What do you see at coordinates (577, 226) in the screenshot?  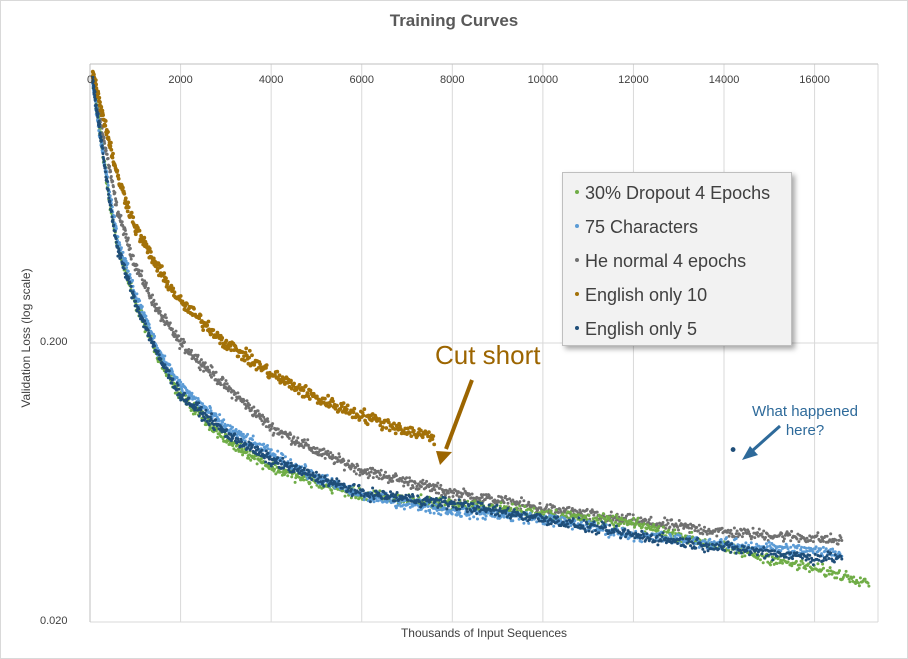 I see `legend-marker-icon` at bounding box center [577, 226].